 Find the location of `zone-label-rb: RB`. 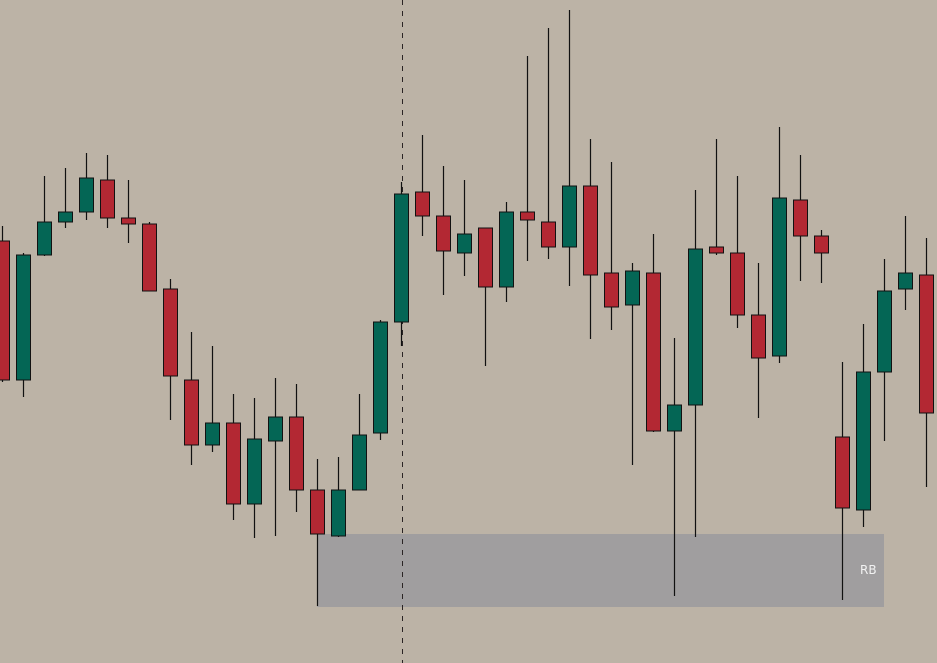

zone-label-rb: RB is located at coordinates (868, 569).